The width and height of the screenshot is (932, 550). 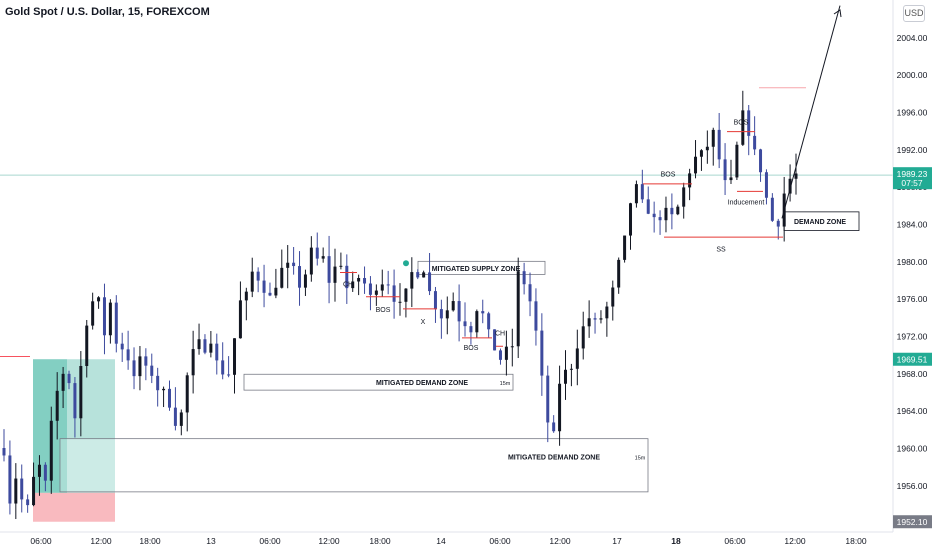 What do you see at coordinates (107, 12) in the screenshot?
I see `chart-title: Gold Spot / U.S. Dollar, 15, FOREXCOM` at bounding box center [107, 12].